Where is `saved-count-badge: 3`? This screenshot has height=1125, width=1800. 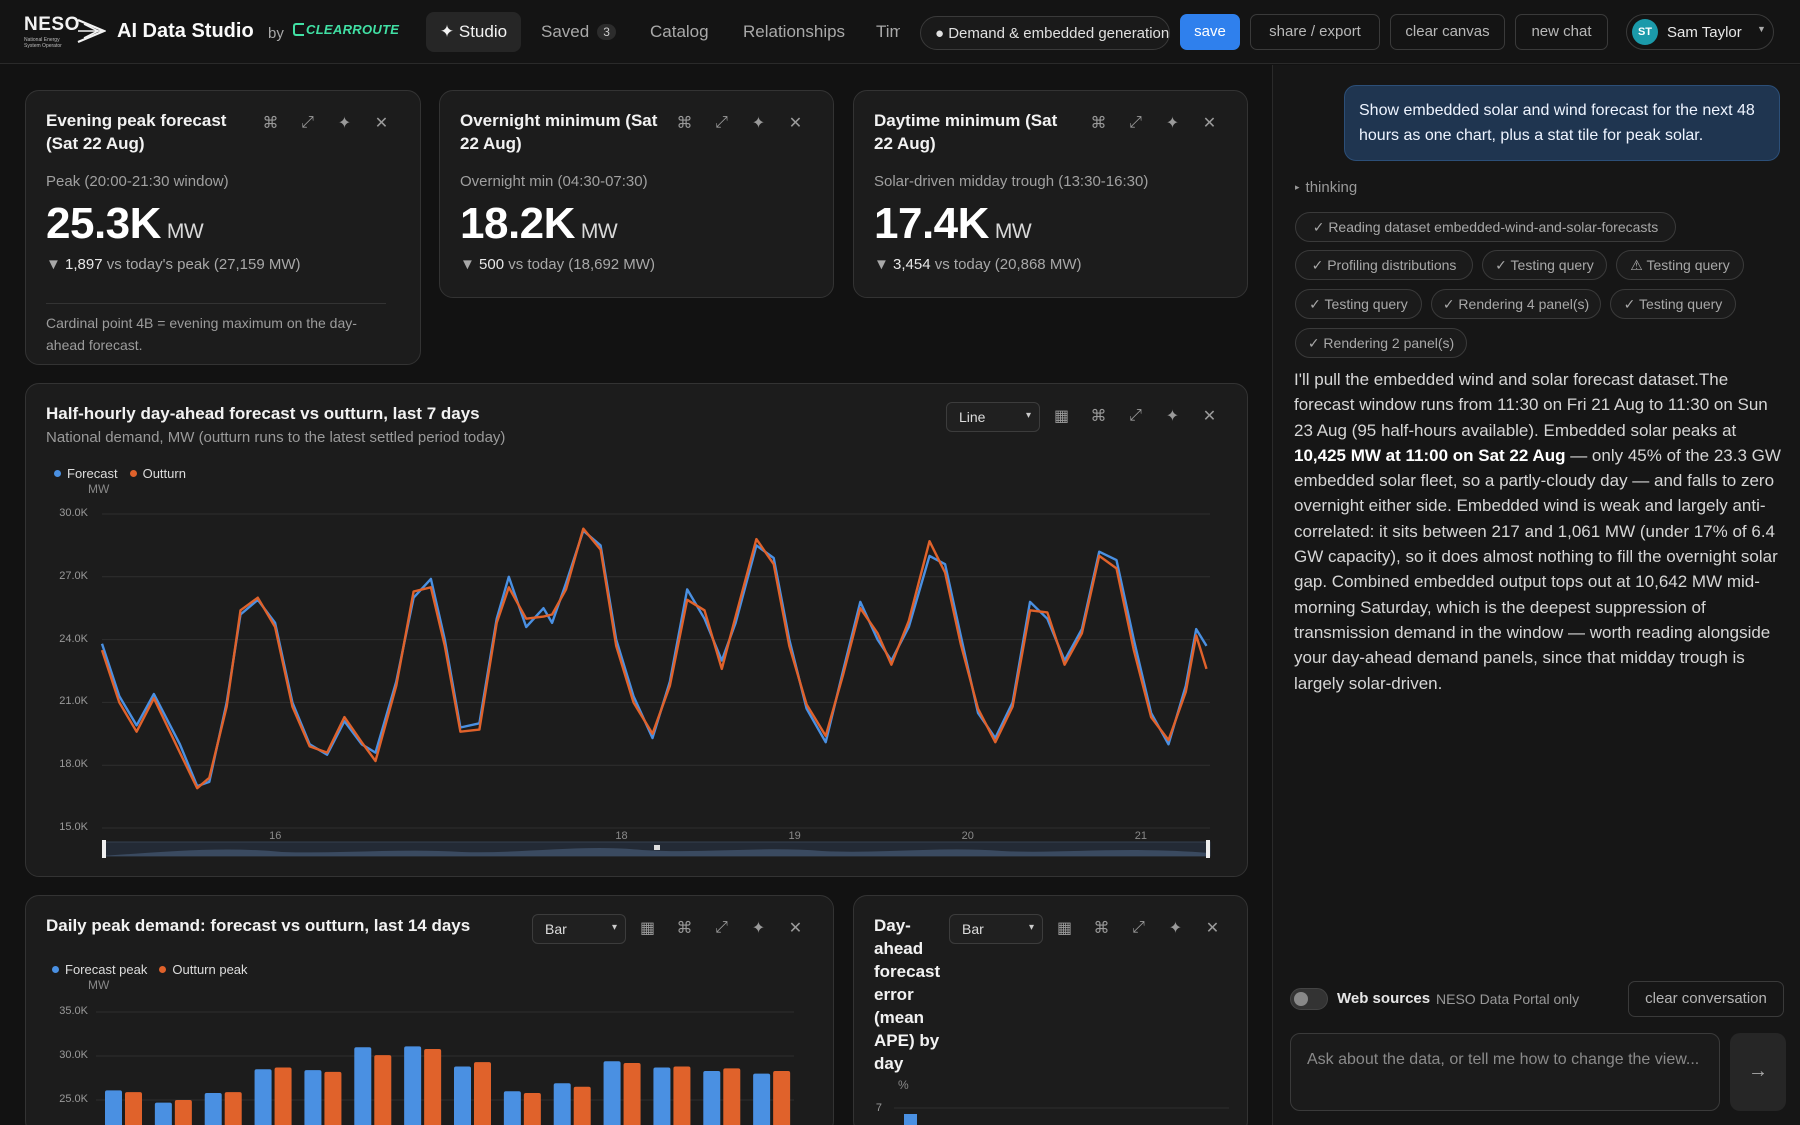 saved-count-badge: 3 is located at coordinates (606, 32).